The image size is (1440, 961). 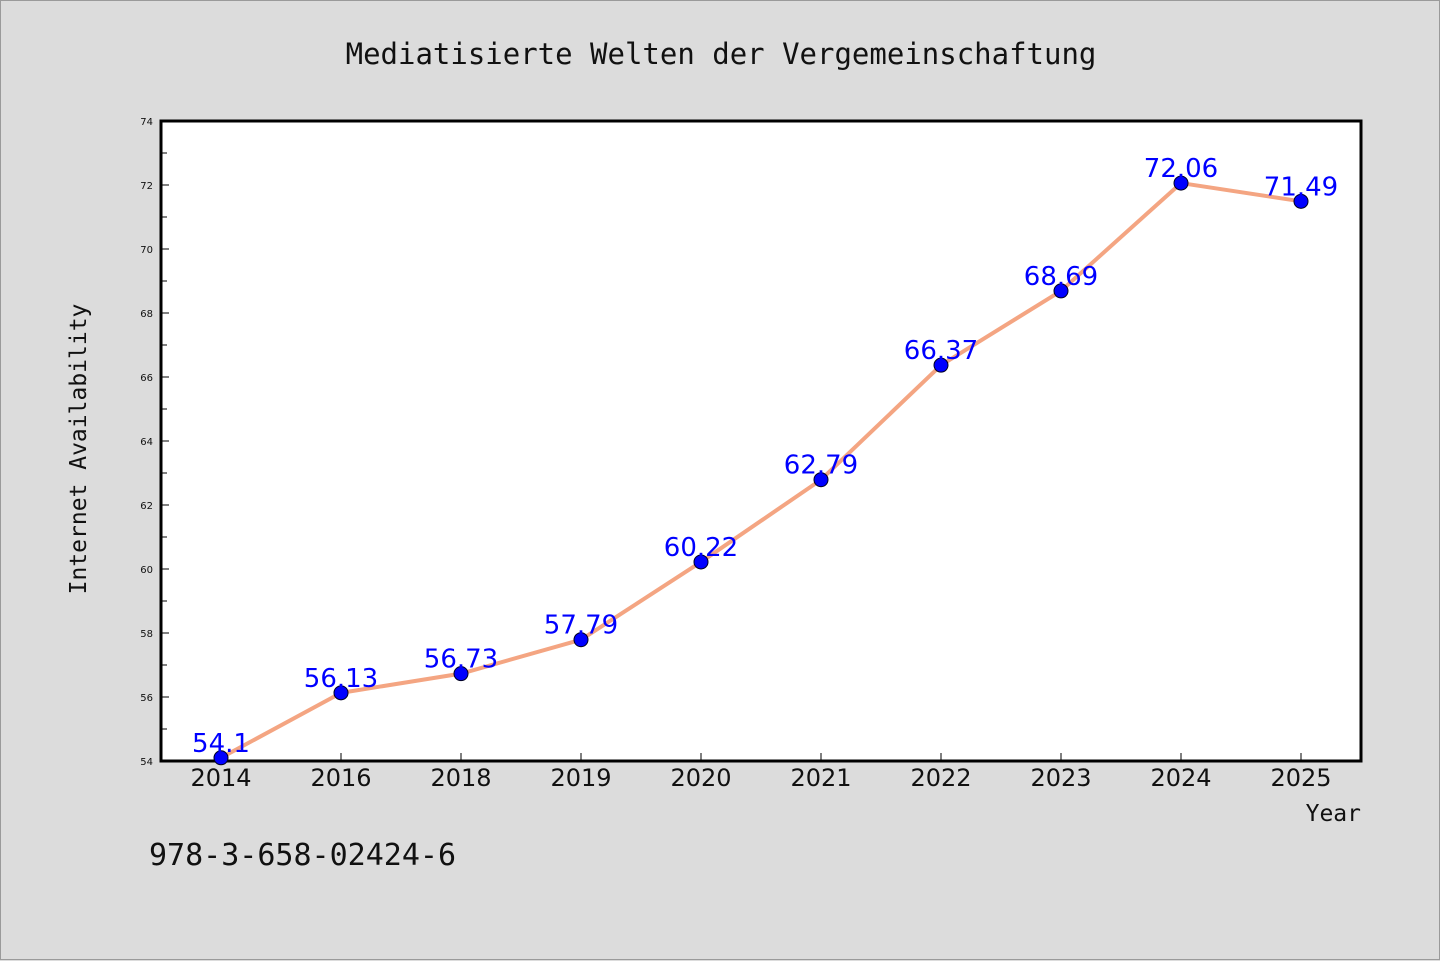 What do you see at coordinates (146, 378) in the screenshot?
I see `y-tick-label: 66` at bounding box center [146, 378].